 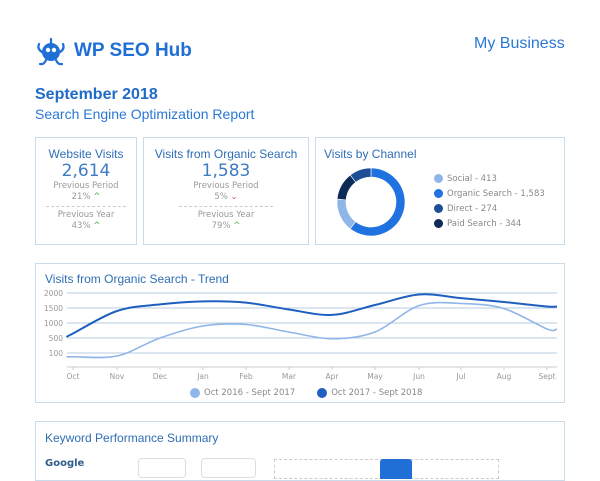 What do you see at coordinates (300, 451) in the screenshot?
I see `keyword-card: Keyword Performance Summary Google` at bounding box center [300, 451].